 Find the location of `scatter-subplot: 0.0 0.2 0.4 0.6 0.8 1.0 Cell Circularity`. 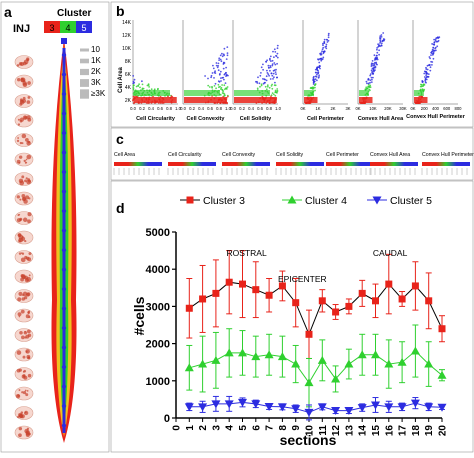

scatter-subplot: 0.0 0.2 0.4 0.6 0.8 1.0 Cell Circularity is located at coordinates (156, 71).